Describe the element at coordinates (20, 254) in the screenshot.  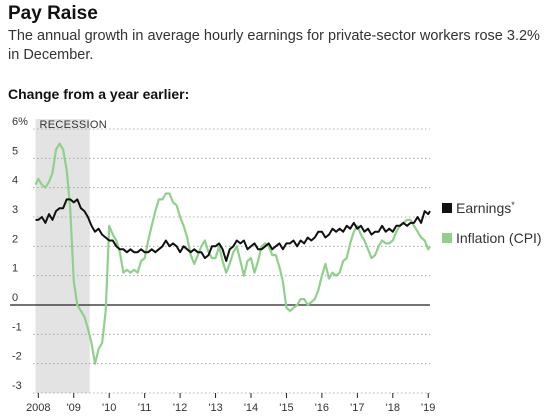
I see `y-axis-ticks: -3 -2 -1 0 1 2 3 4 5 6%` at that location.